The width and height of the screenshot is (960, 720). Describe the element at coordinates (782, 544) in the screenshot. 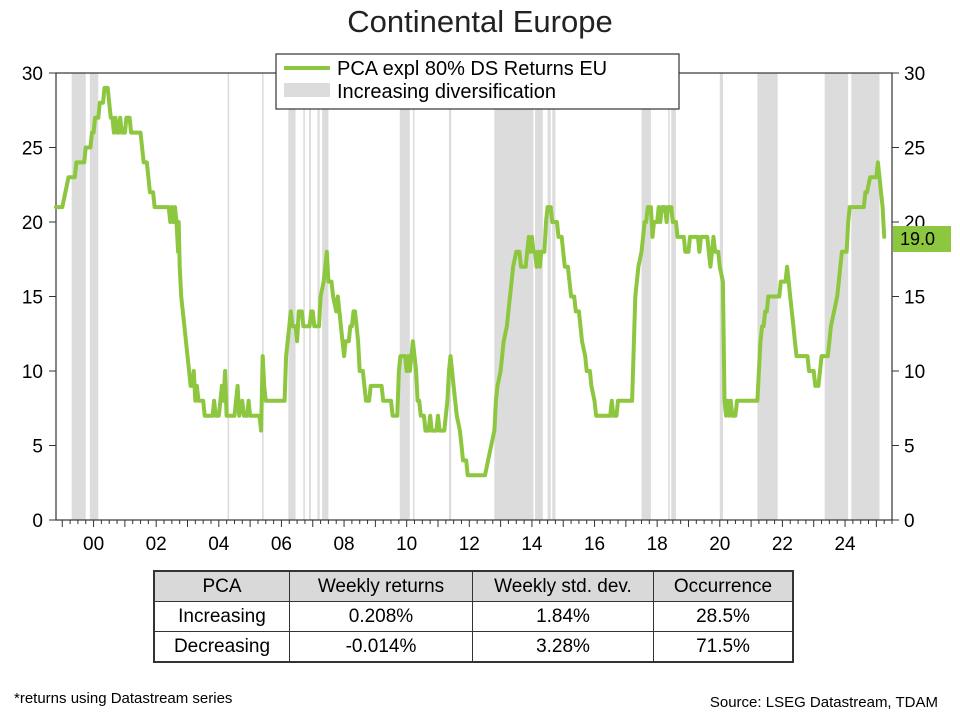

I see `x-tick-label: 22` at that location.